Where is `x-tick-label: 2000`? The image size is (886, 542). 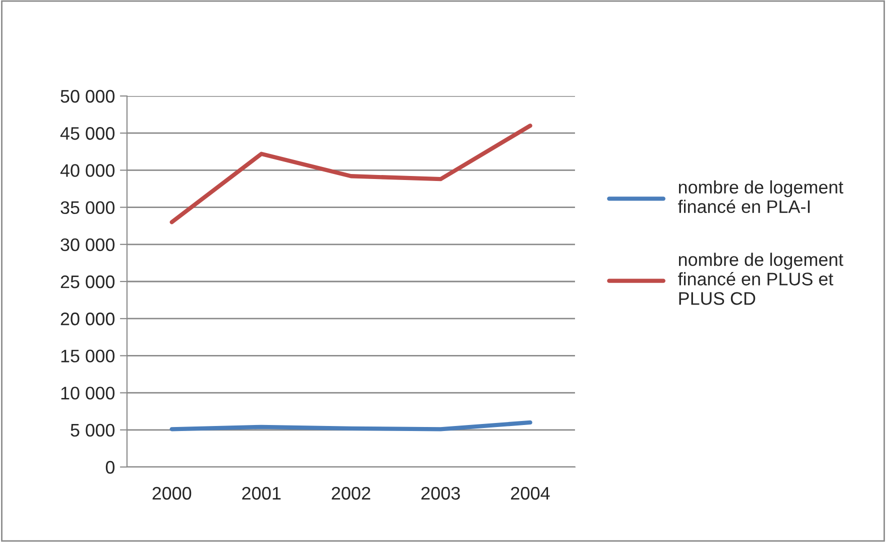 x-tick-label: 2000 is located at coordinates (172, 493).